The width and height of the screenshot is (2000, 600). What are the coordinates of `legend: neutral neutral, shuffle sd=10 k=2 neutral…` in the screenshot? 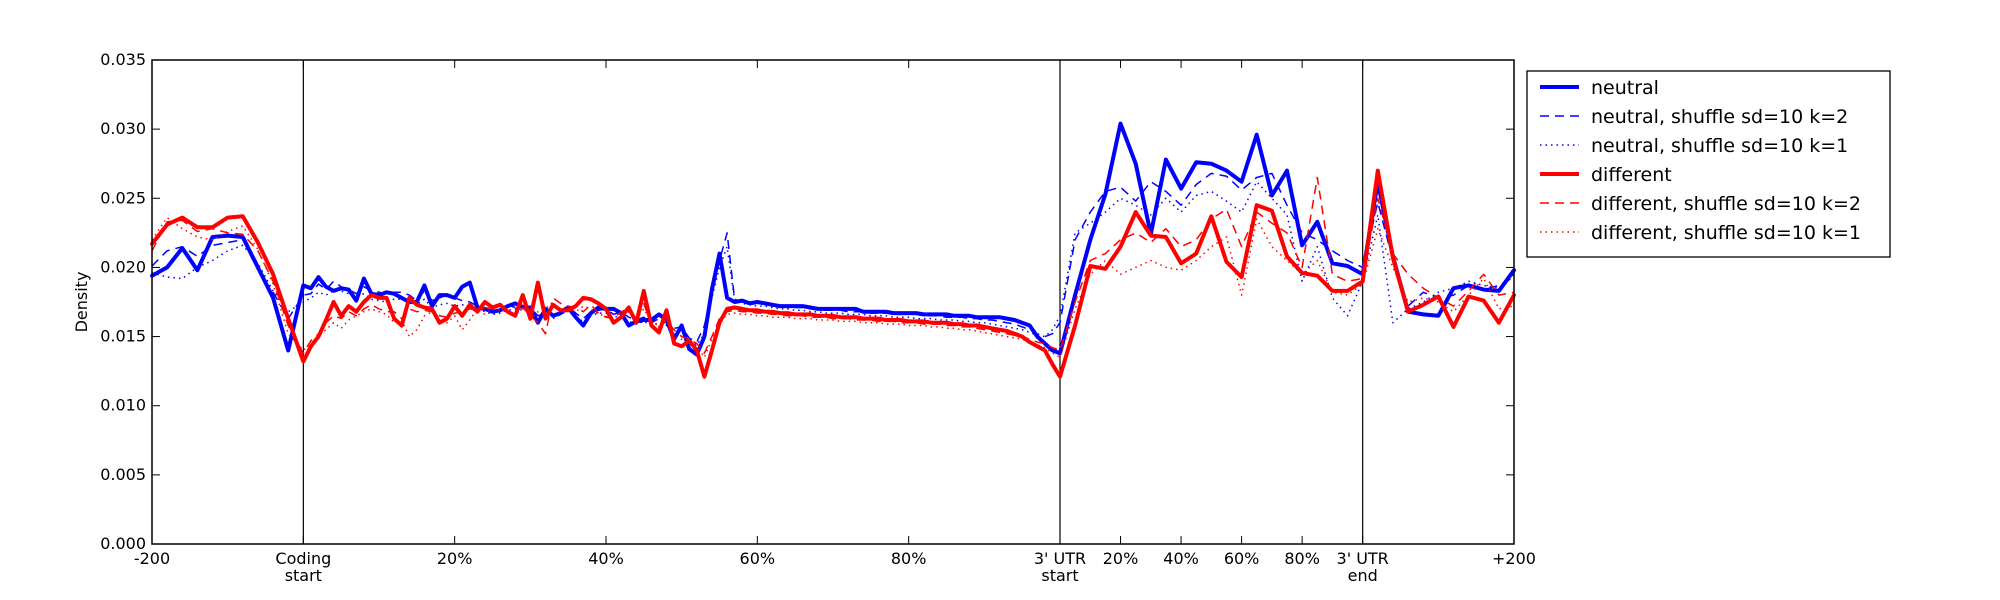 It's located at (1708, 164).